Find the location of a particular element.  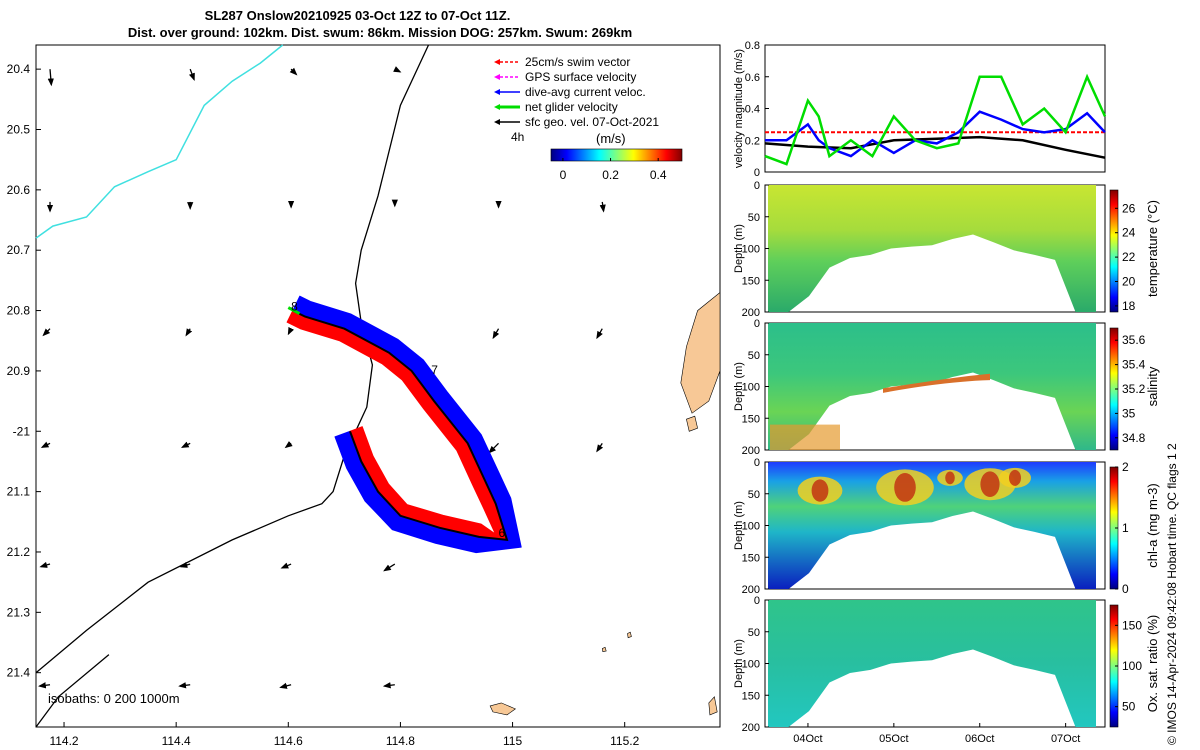

depth-axis-label: Depth (m) is located at coordinates (739, 663).